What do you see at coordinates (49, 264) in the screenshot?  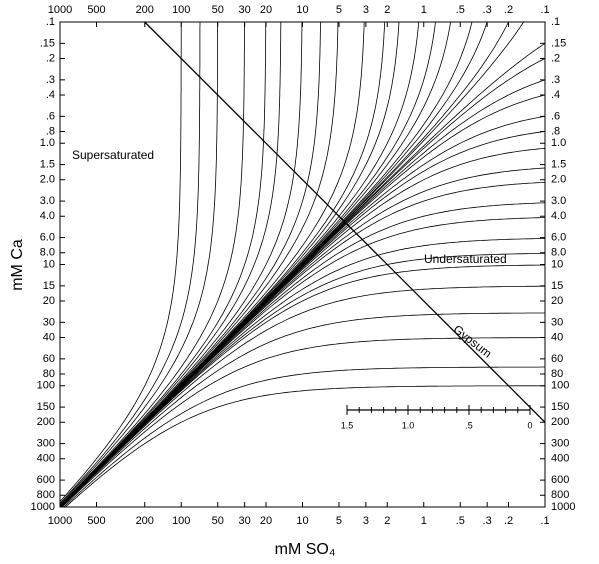 I see `y-tick-label: 10` at bounding box center [49, 264].